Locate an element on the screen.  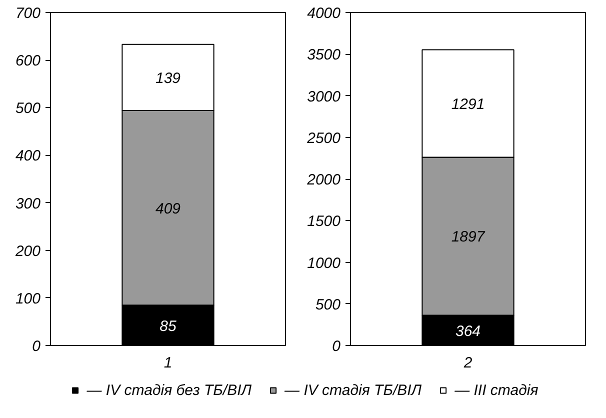
legend-label: — IV стадія без ТБ/ВІЛ is located at coordinates (169, 390).